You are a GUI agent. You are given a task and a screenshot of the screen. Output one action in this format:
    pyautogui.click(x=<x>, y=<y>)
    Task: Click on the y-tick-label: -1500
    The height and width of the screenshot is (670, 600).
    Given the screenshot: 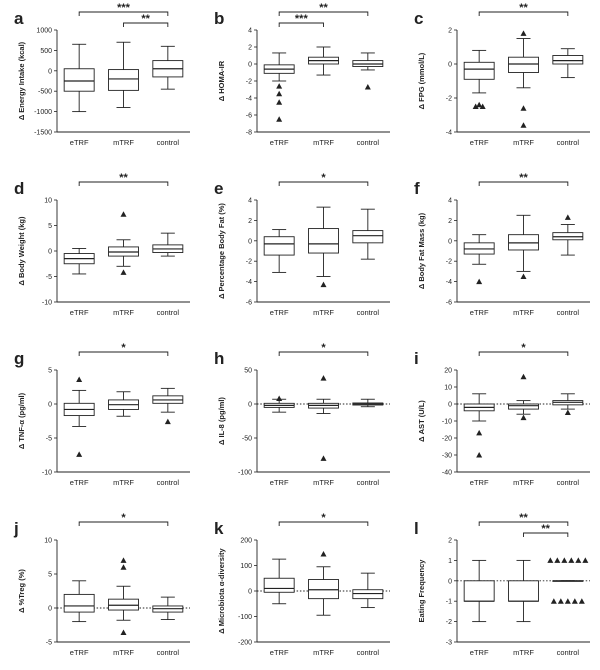 What is the action you would take?
    pyautogui.click(x=43, y=133)
    